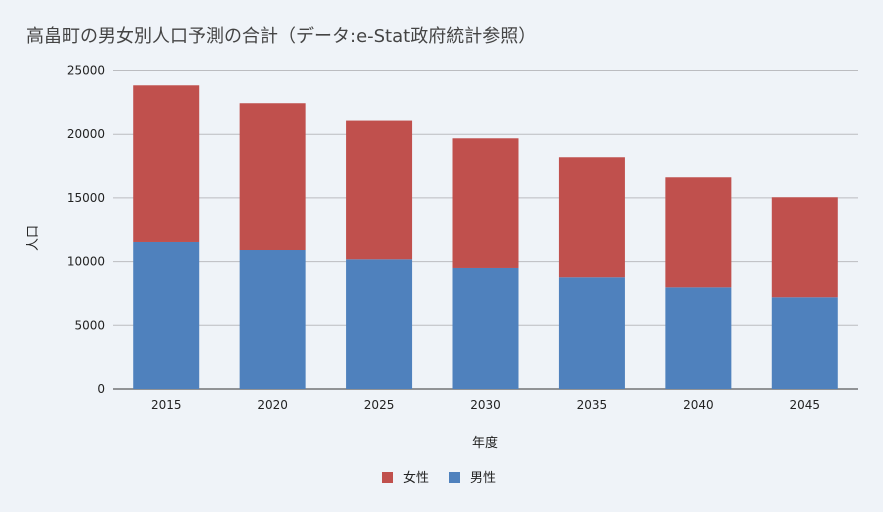 The width and height of the screenshot is (883, 512). I want to click on bar-male-2045, so click(804, 343).